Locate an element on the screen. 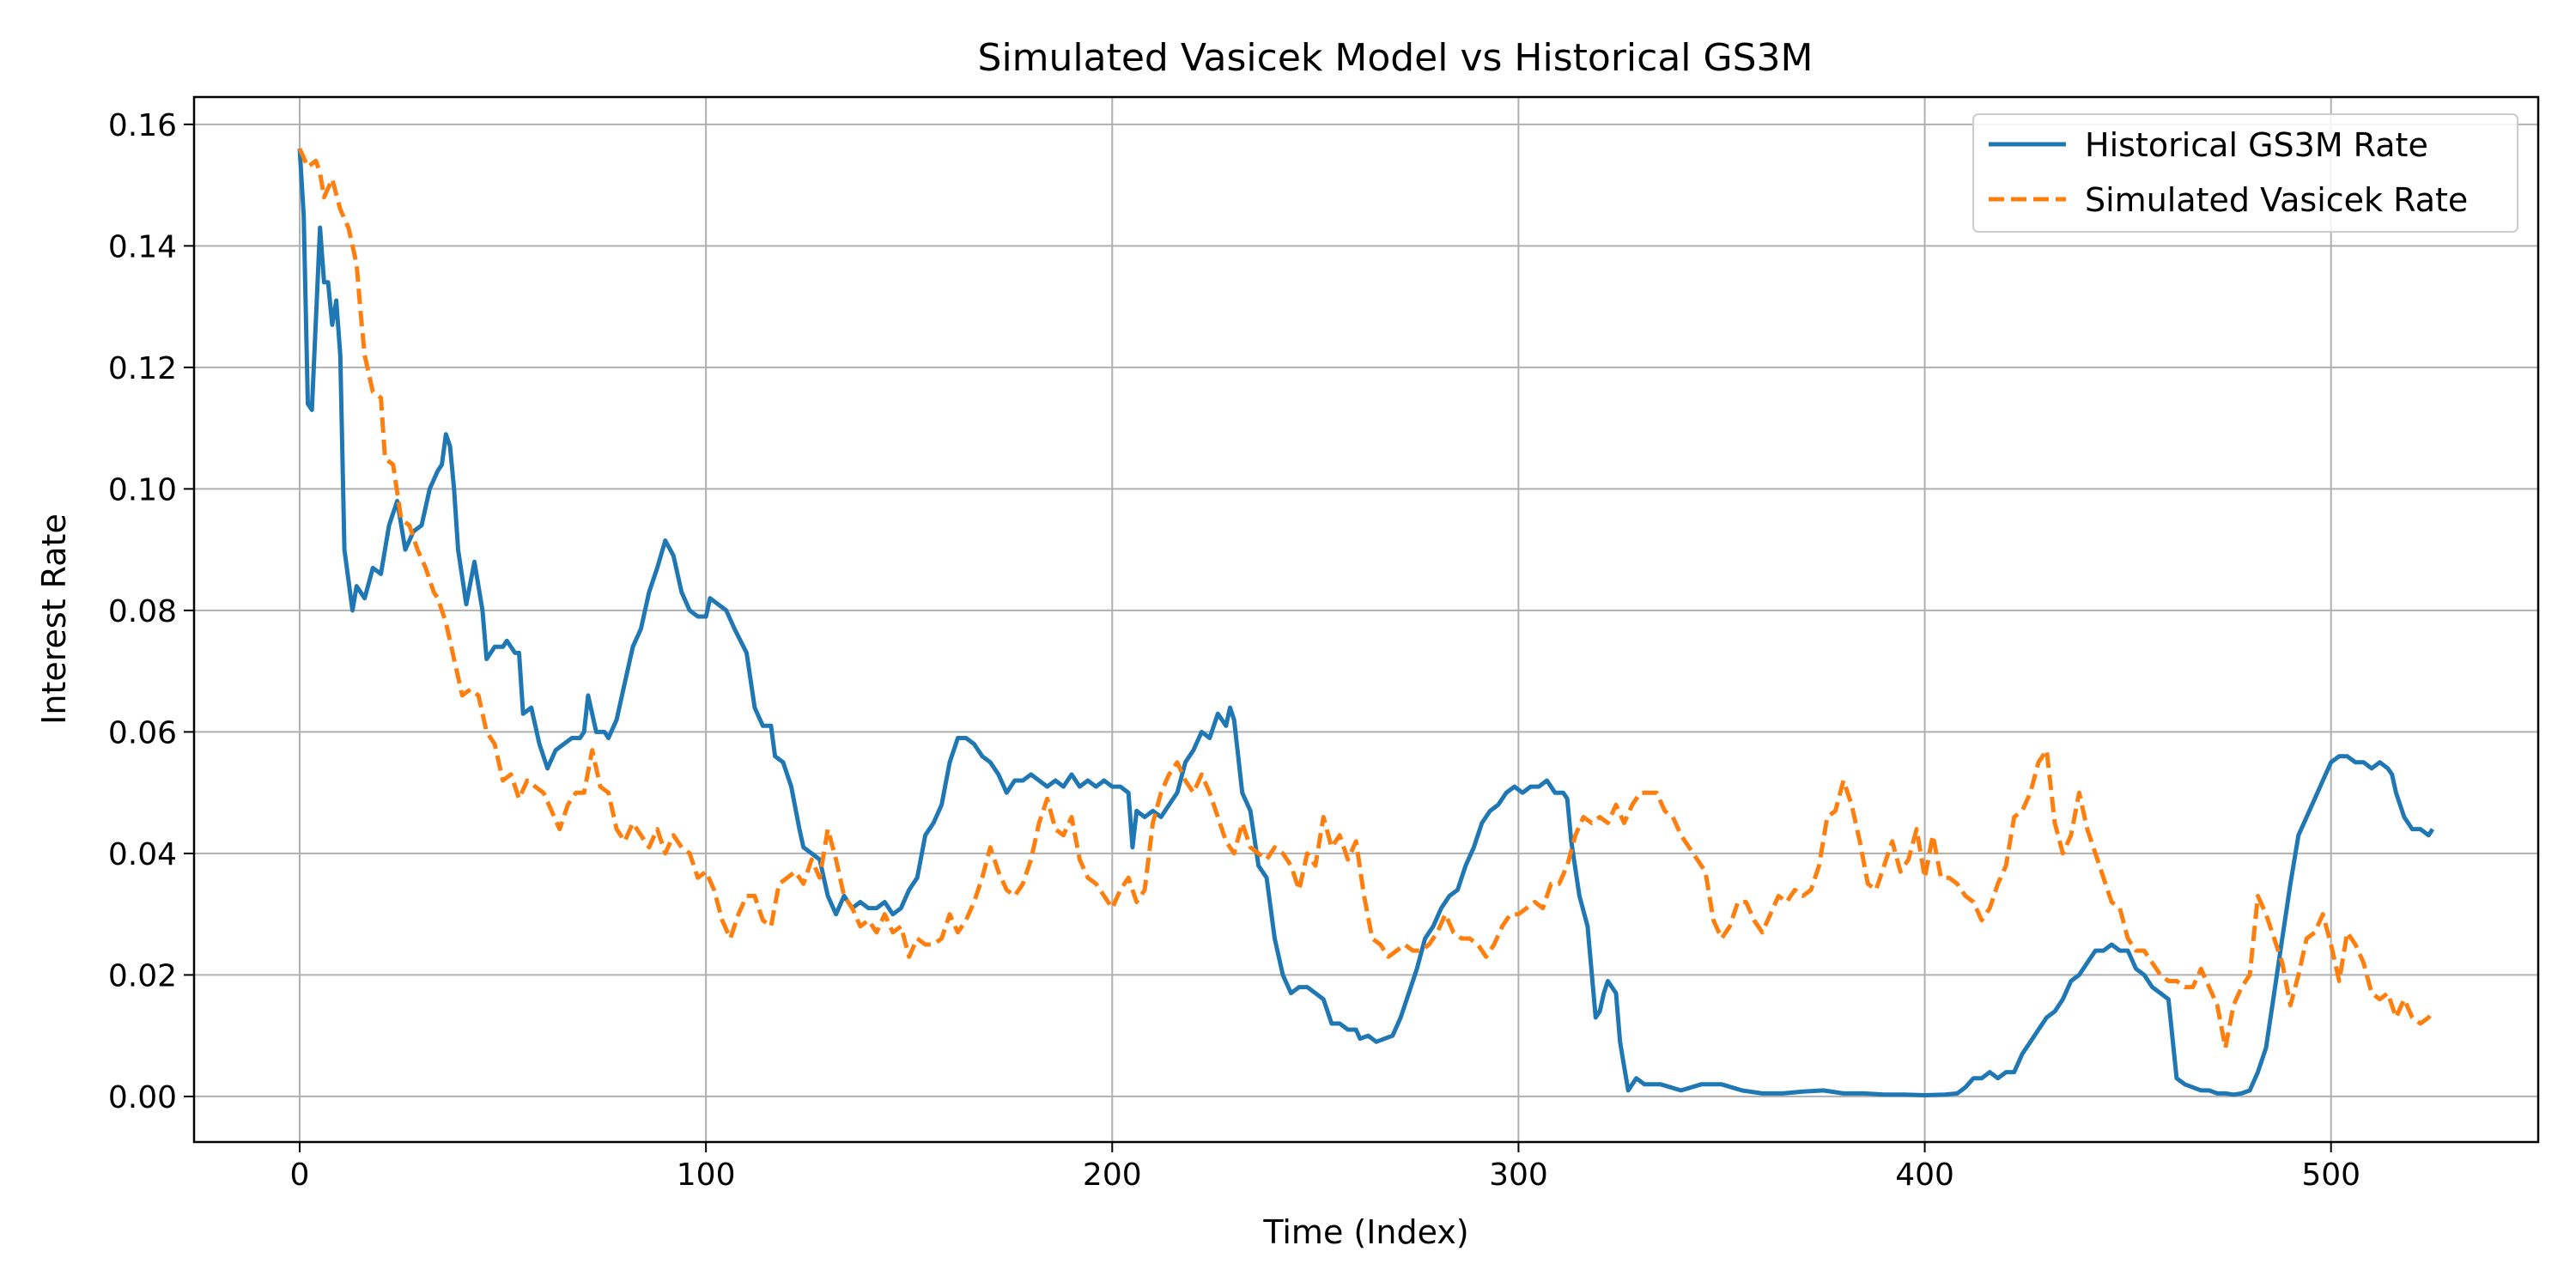 This screenshot has width=2576, height=1288. y-tick-label: 0.12 is located at coordinates (143, 368).